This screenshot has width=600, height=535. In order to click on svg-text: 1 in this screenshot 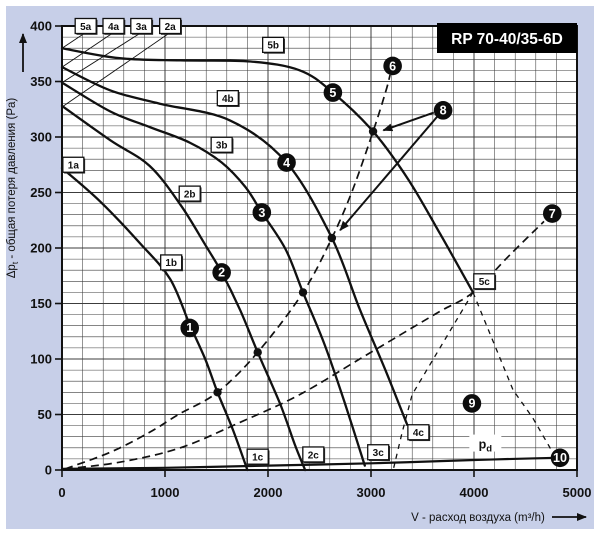, I will do `click(189, 328)`.